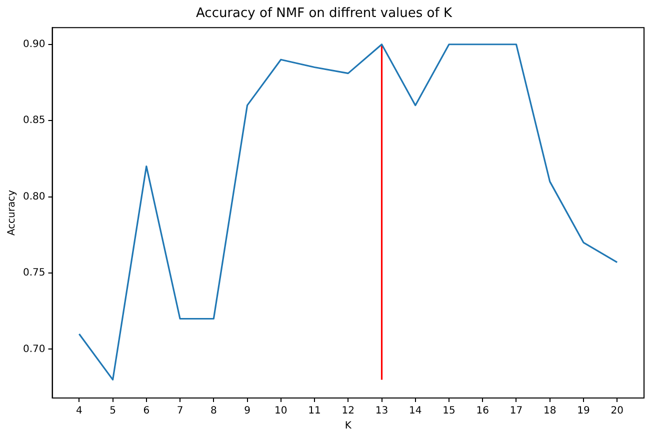  What do you see at coordinates (180, 411) in the screenshot?
I see `x-tick-label: 7` at bounding box center [180, 411].